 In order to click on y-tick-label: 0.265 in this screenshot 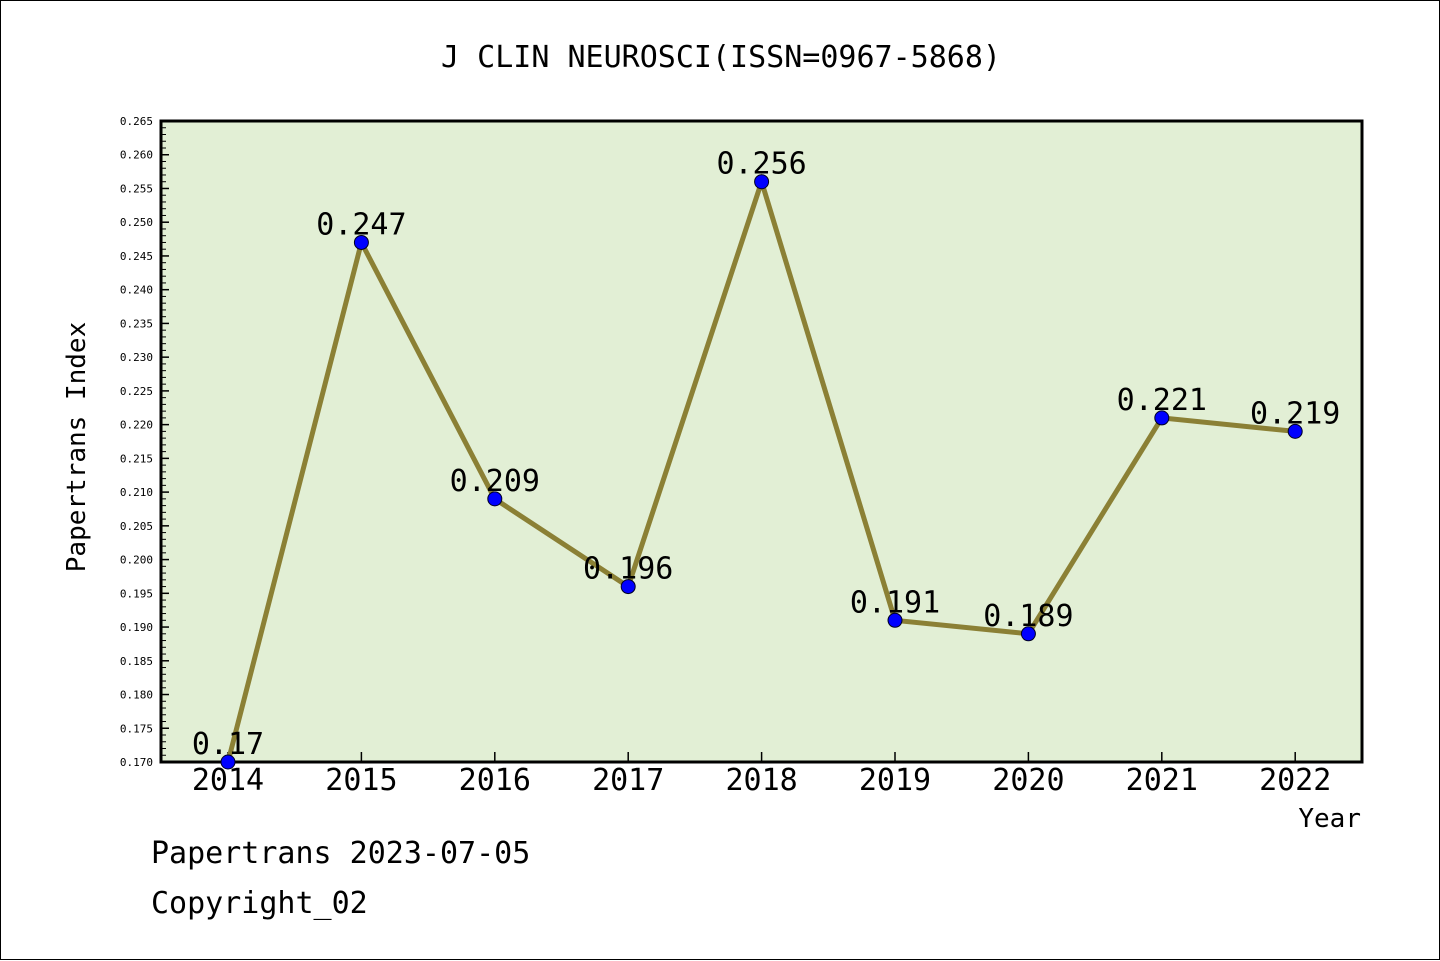, I will do `click(136, 121)`.